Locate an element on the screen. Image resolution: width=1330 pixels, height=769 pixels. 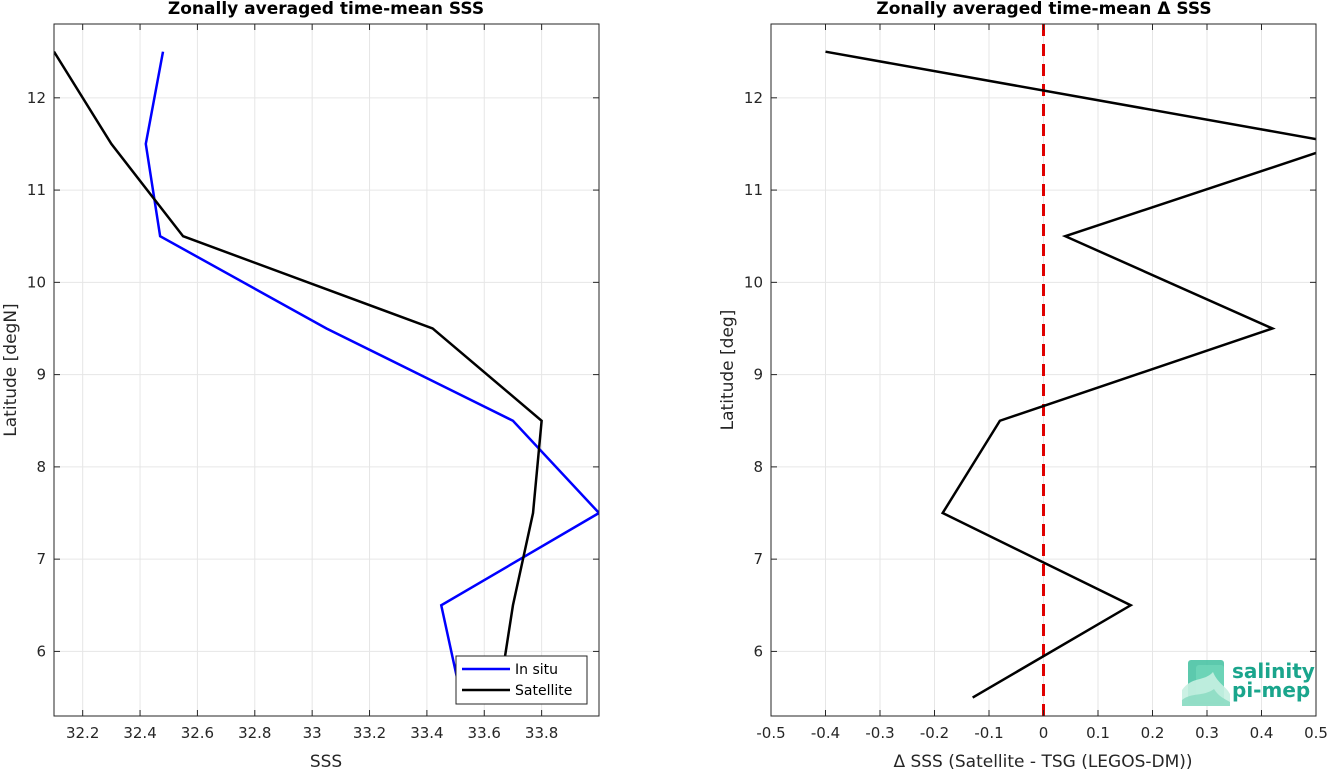
left-x-tick-label: 32.8 is located at coordinates (254, 733).